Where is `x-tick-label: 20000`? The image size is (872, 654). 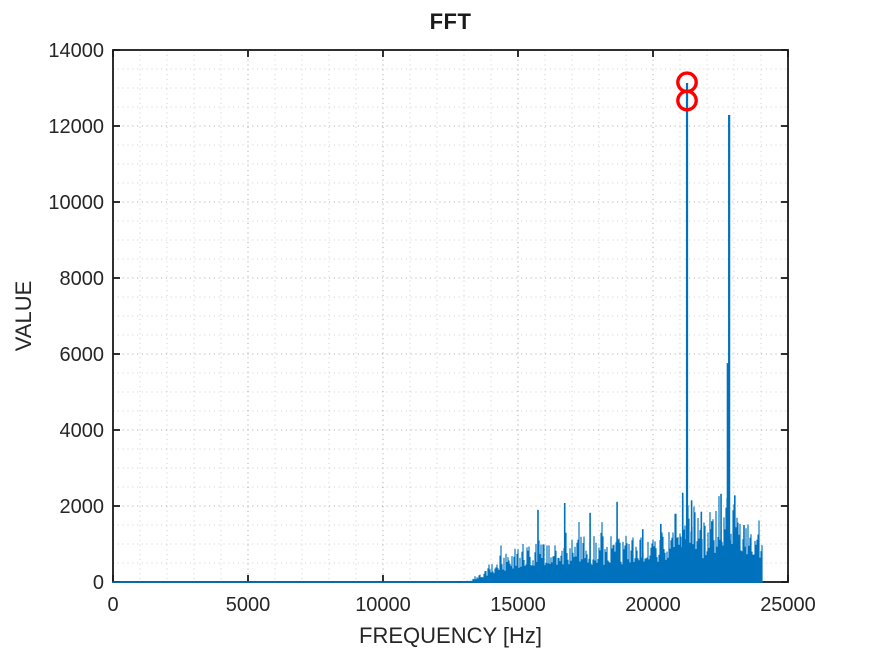
x-tick-label: 20000 is located at coordinates (653, 605).